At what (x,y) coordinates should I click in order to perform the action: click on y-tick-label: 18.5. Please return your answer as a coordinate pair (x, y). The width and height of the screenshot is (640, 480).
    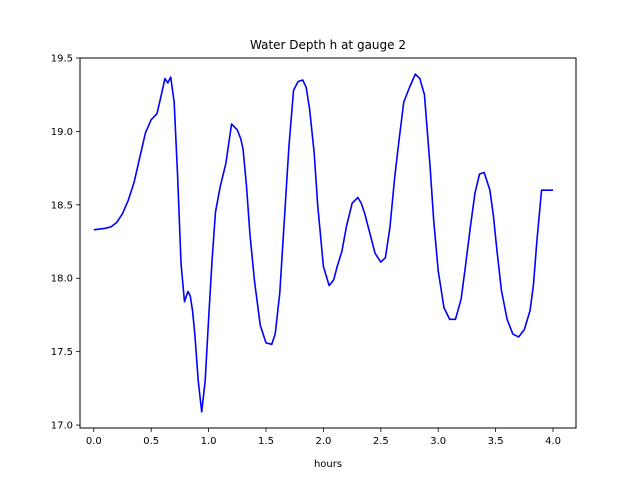
    Looking at the image, I should click on (62, 205).